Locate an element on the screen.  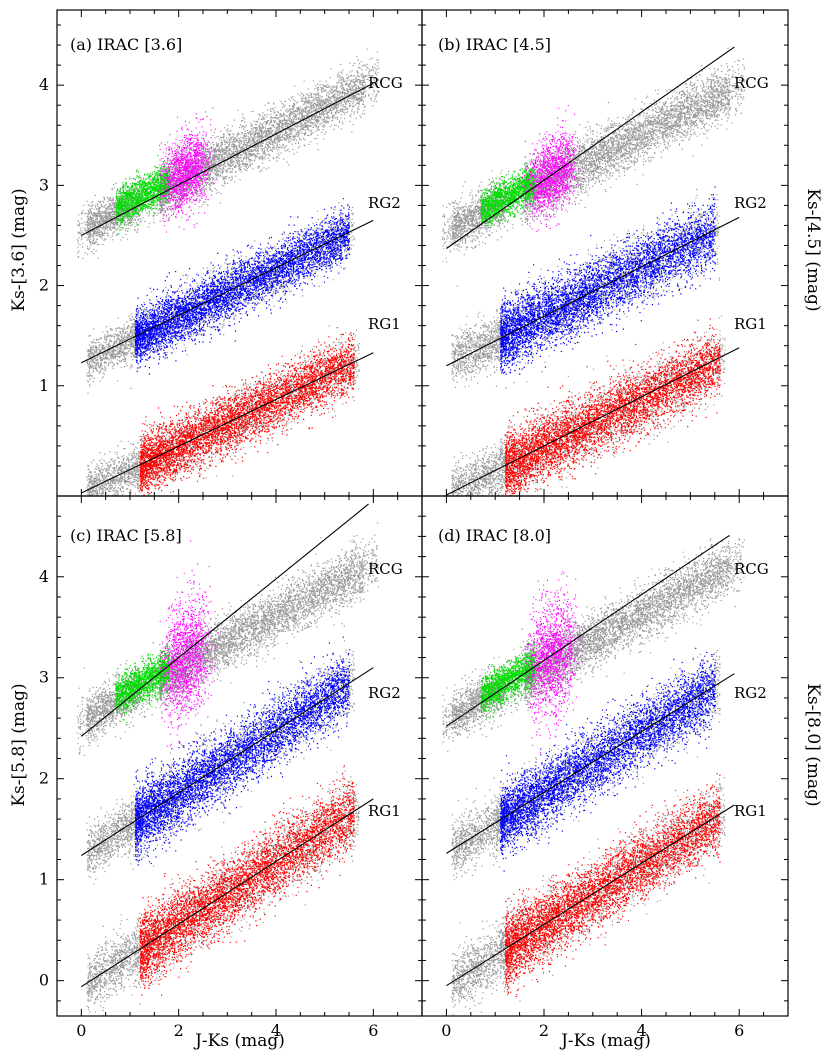
panel-c-xtick-label: 6 is located at coordinates (373, 1030).